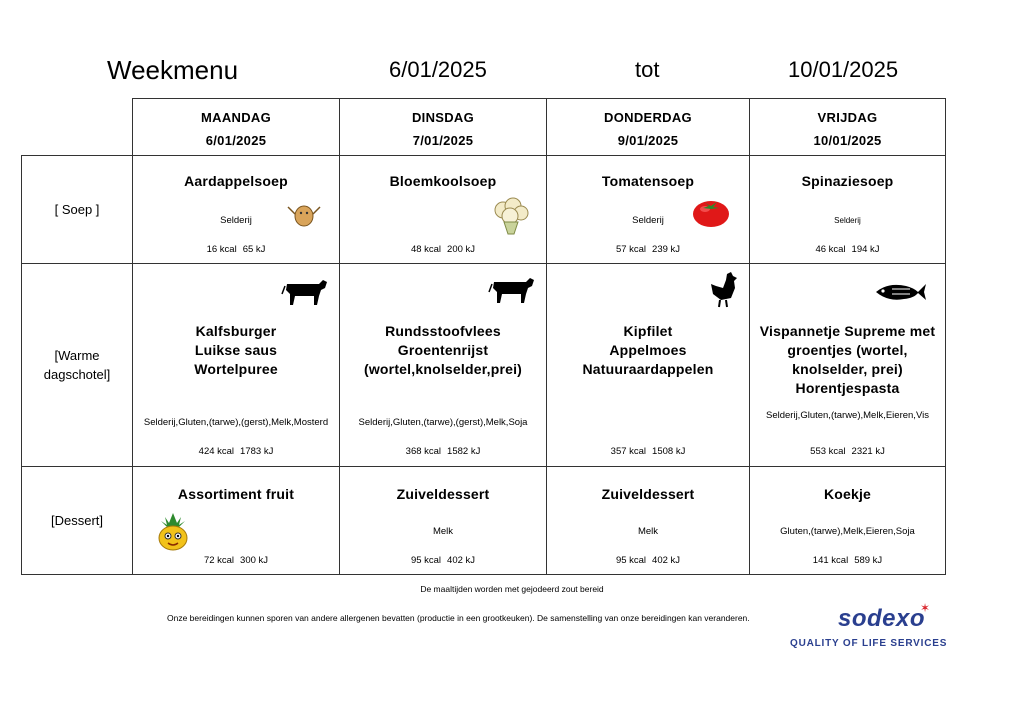  What do you see at coordinates (236, 520) in the screenshot?
I see `dessert-cell-monday: Assortiment fruit 72 kcal 300 kJ` at bounding box center [236, 520].